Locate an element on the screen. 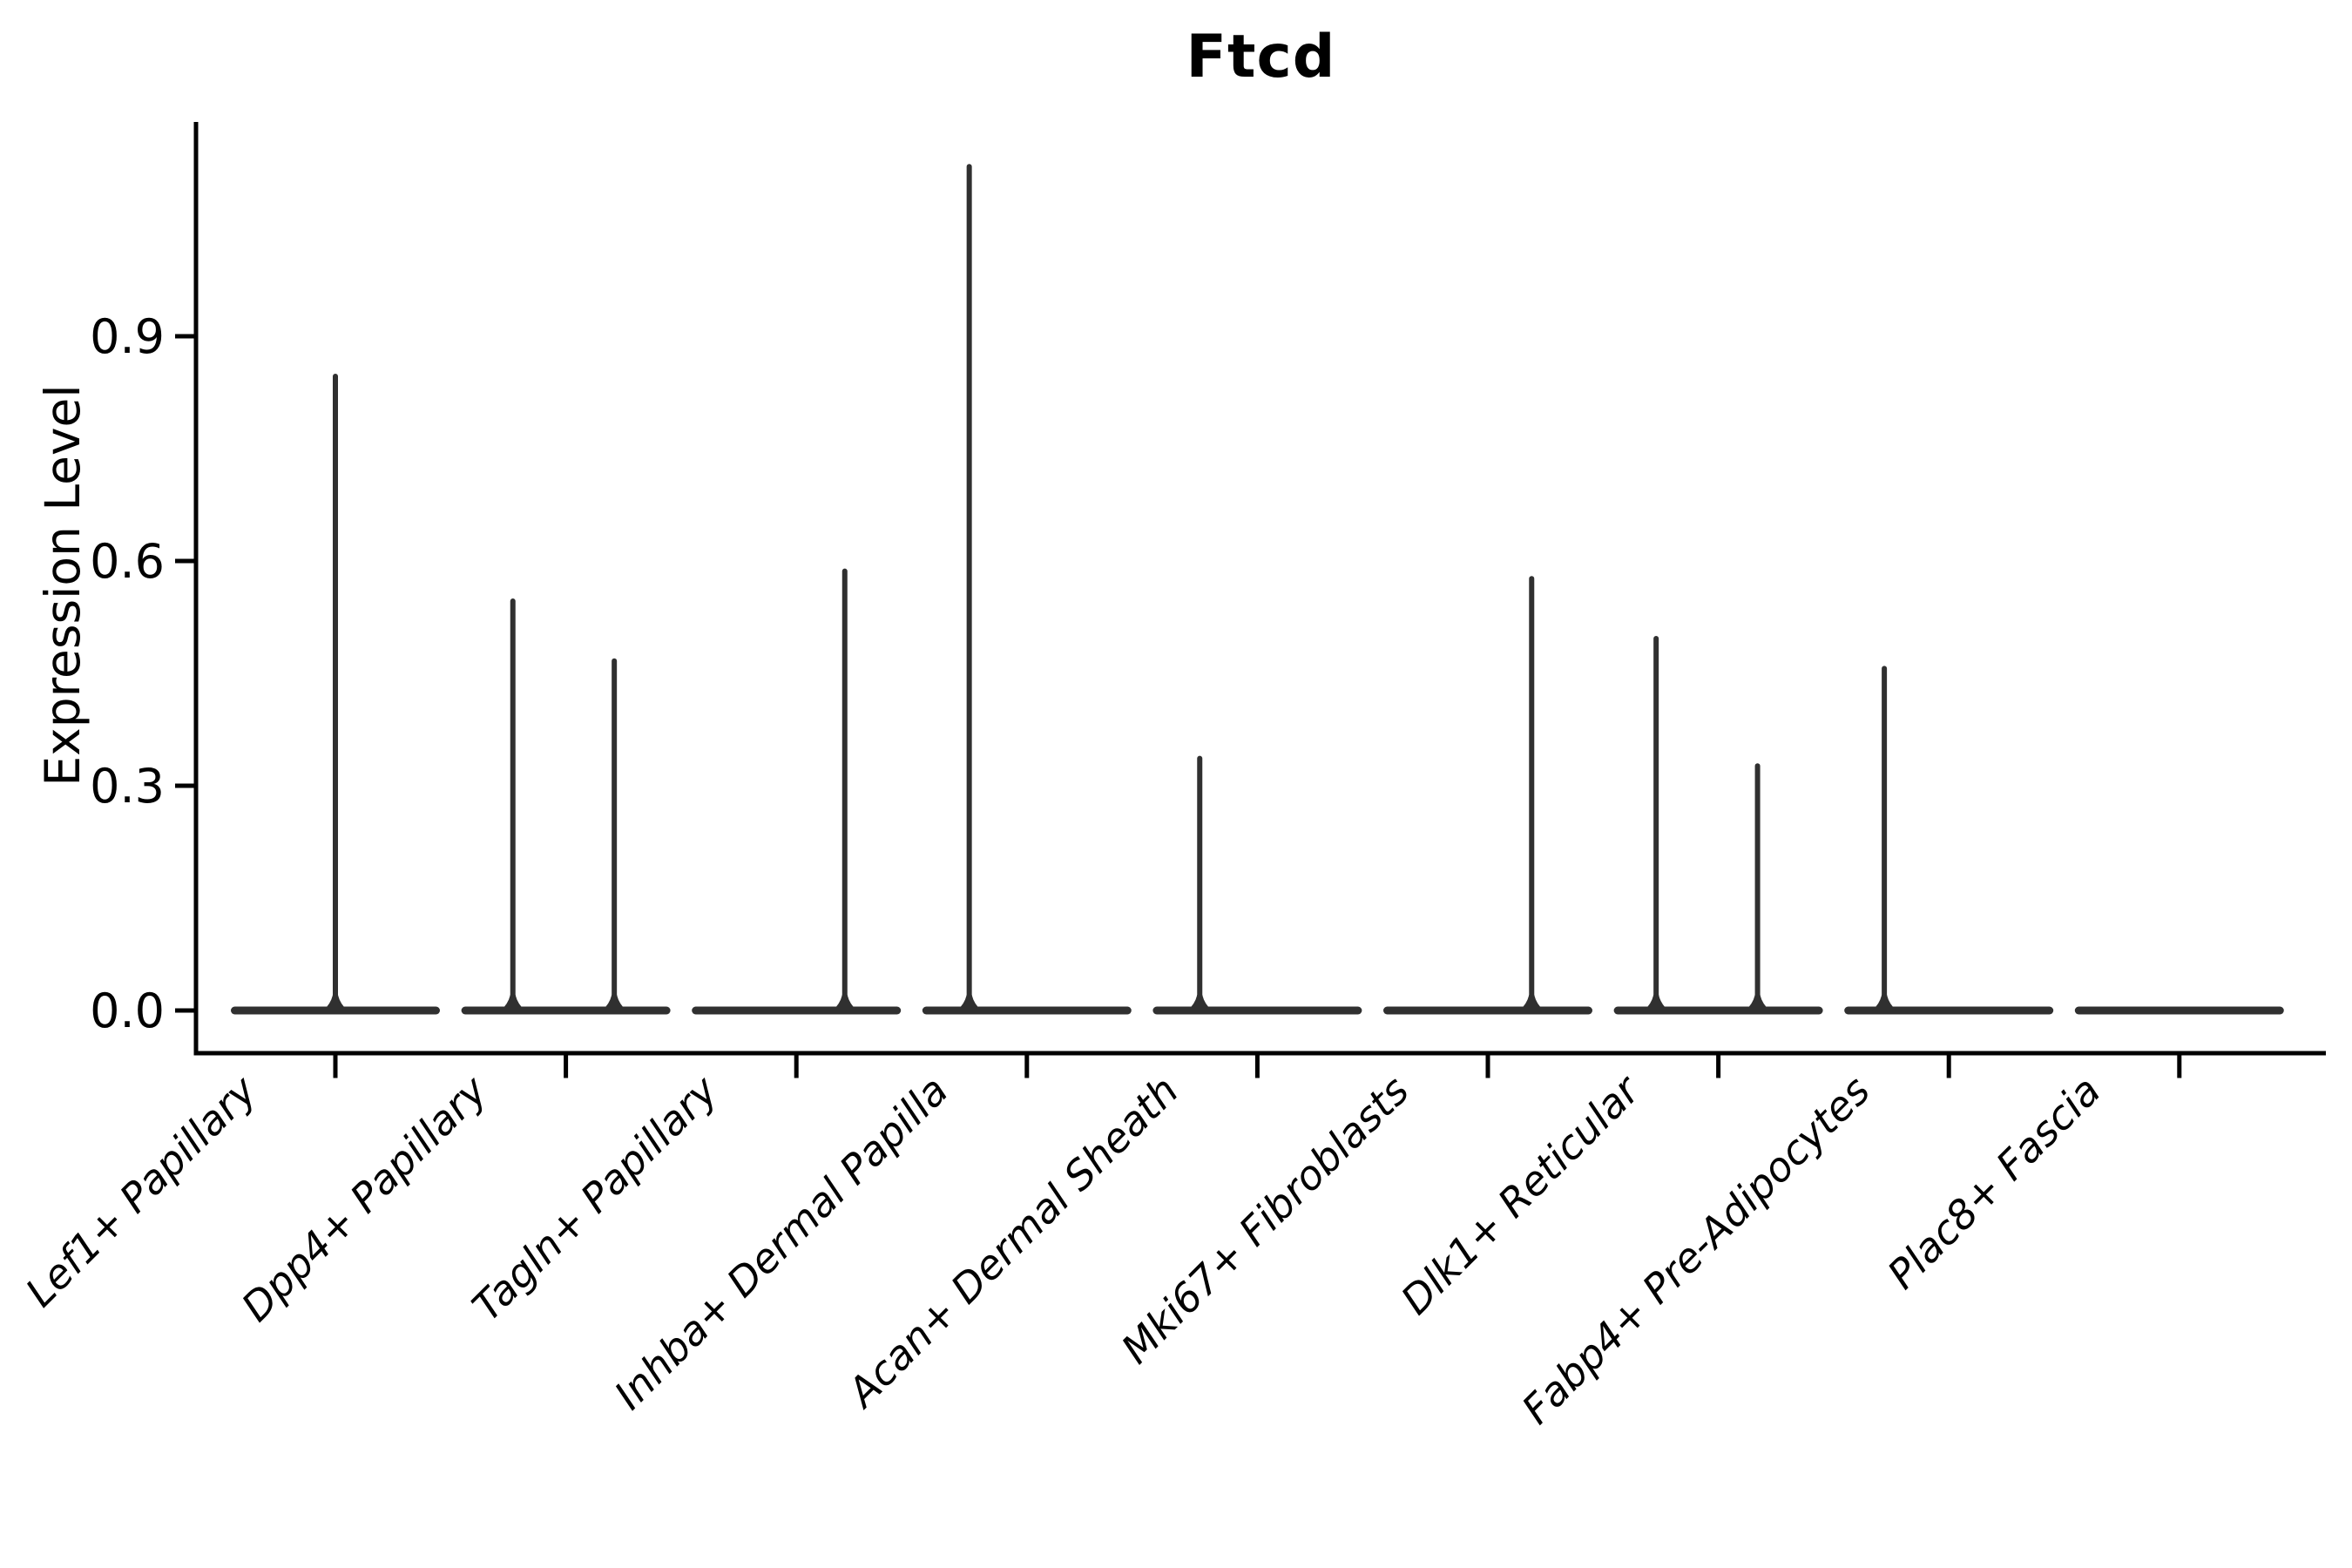  y-tick-label: 0.3 is located at coordinates (127, 786).